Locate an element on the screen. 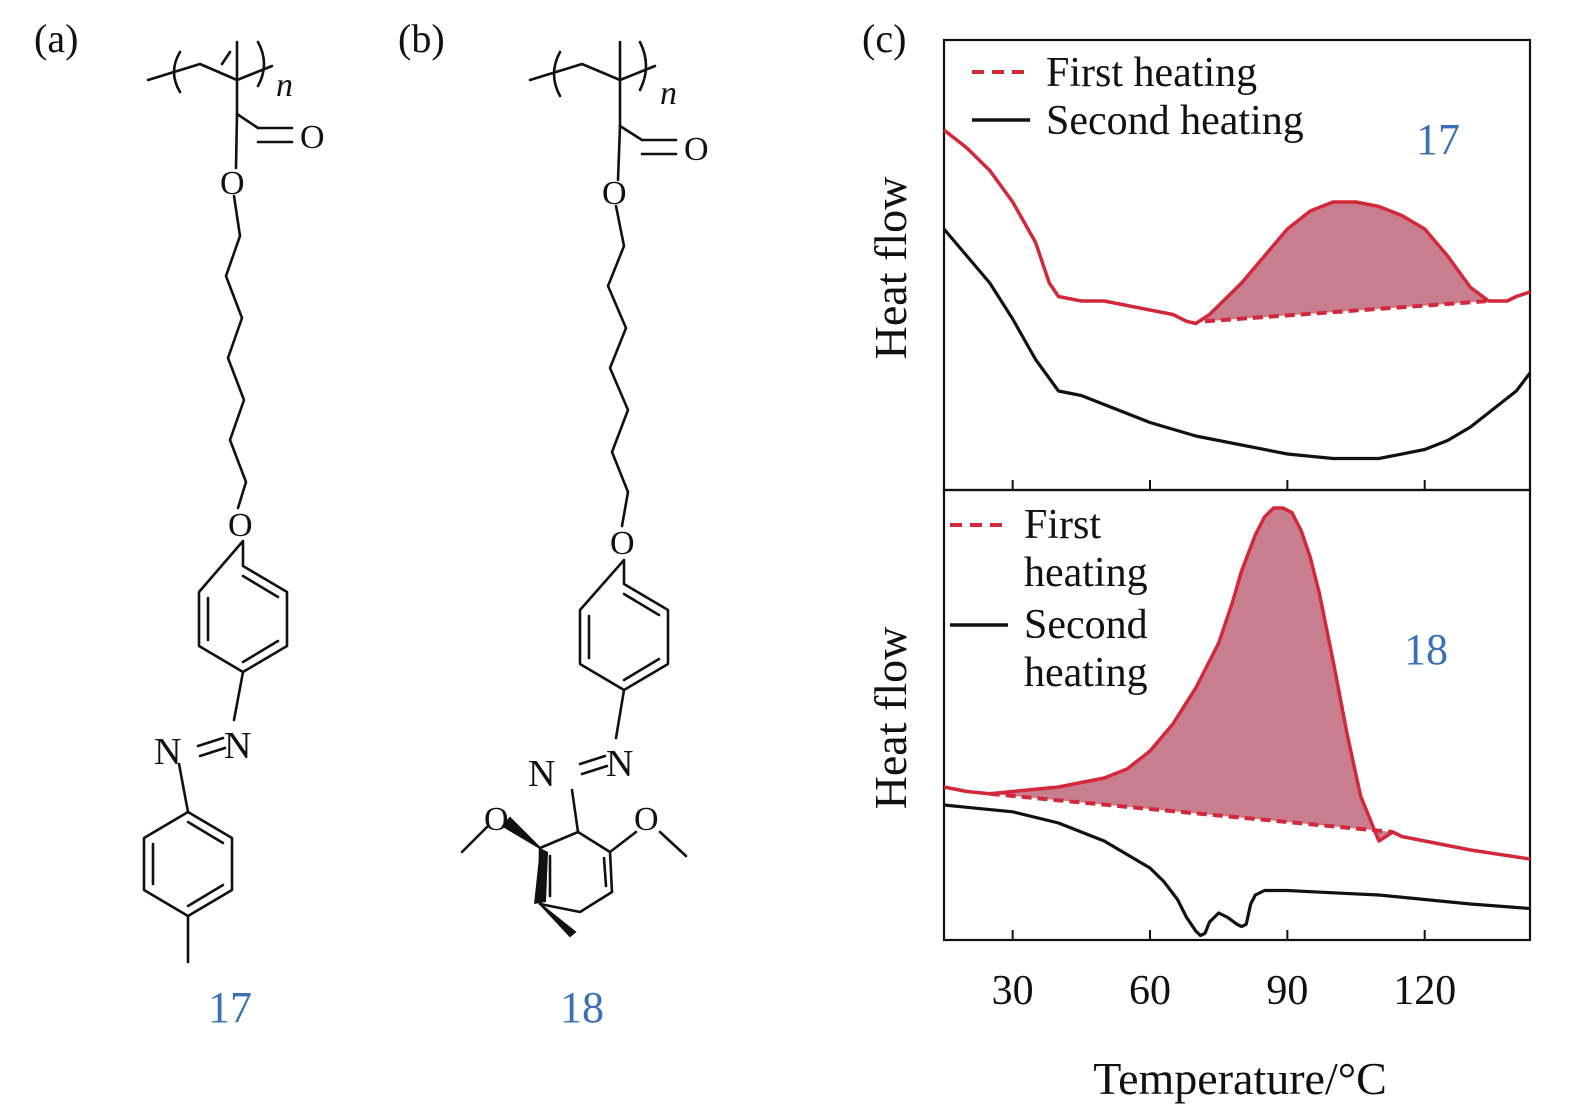 The width and height of the screenshot is (1575, 1119). top-legend-second-label: Second heating is located at coordinates (1175, 121).